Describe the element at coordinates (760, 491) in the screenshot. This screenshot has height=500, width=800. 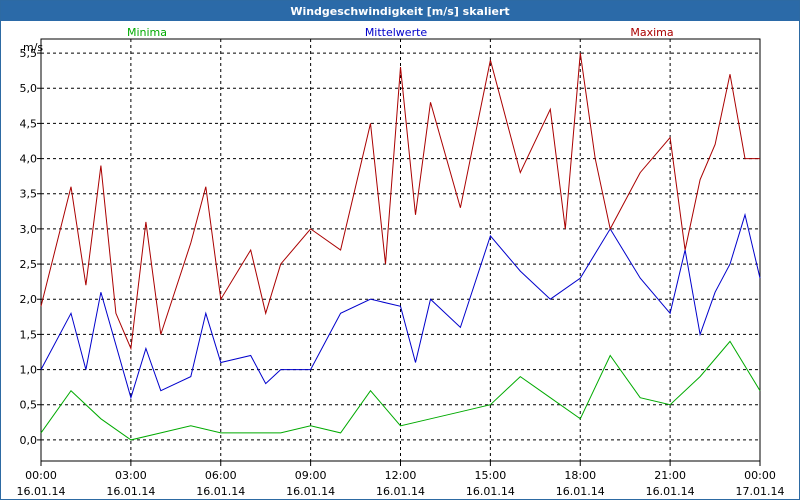
I see `x-tick-date-label: 17.01.14` at that location.